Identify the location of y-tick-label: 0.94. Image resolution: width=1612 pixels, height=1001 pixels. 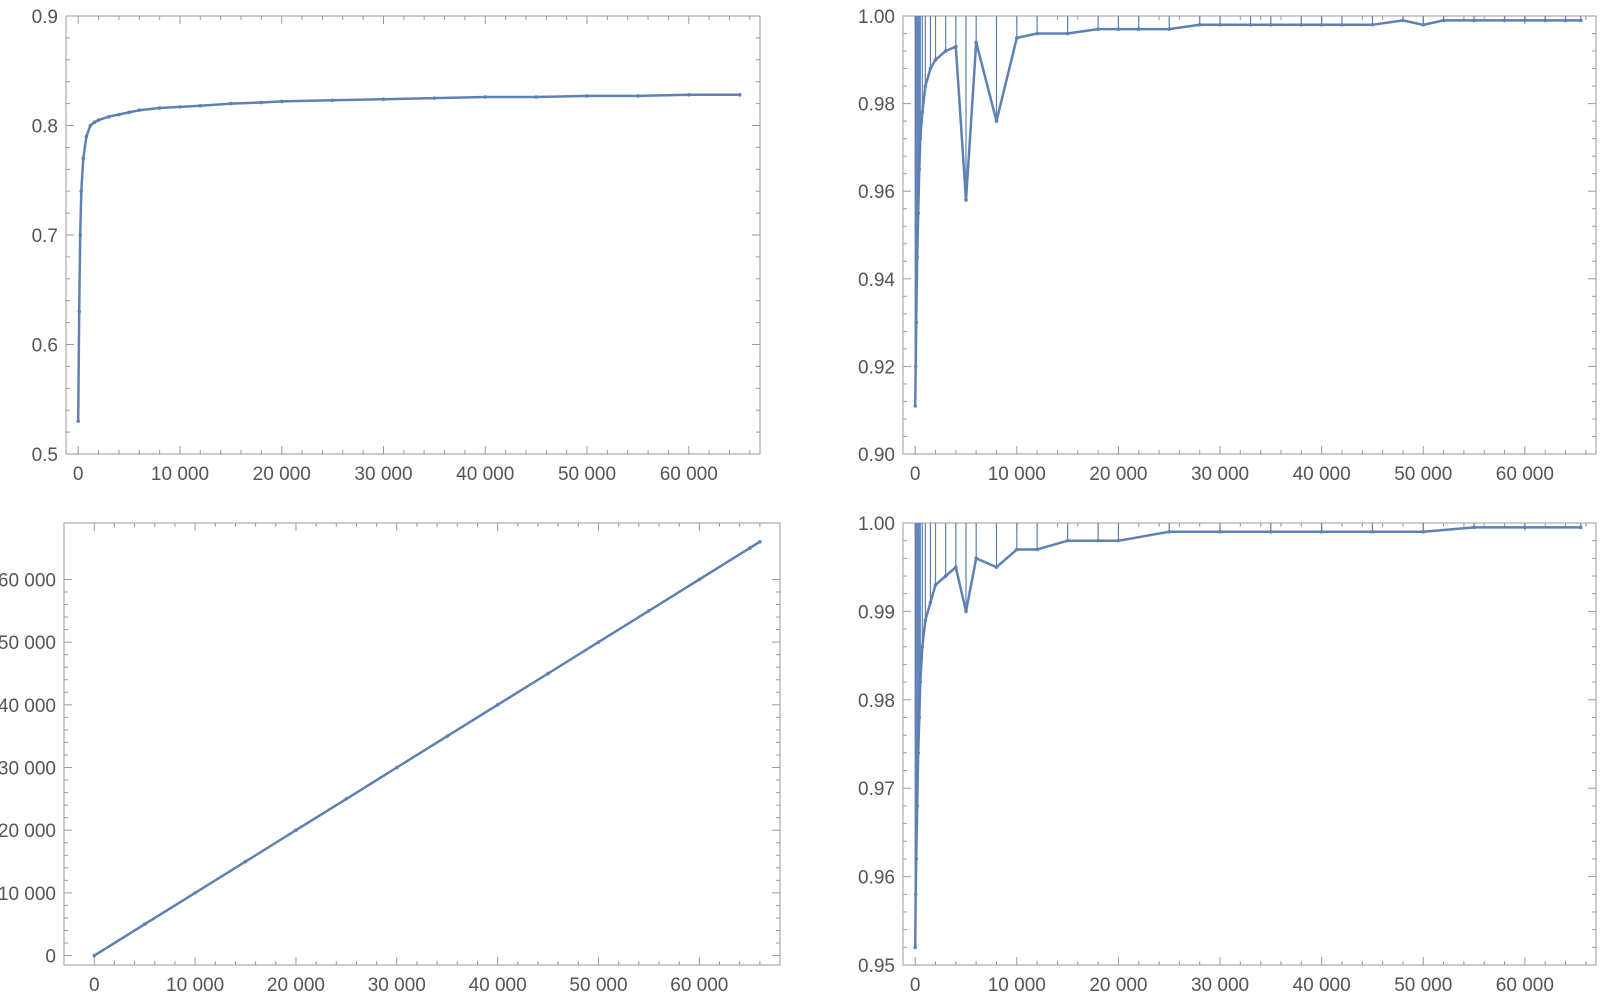
(876, 280).